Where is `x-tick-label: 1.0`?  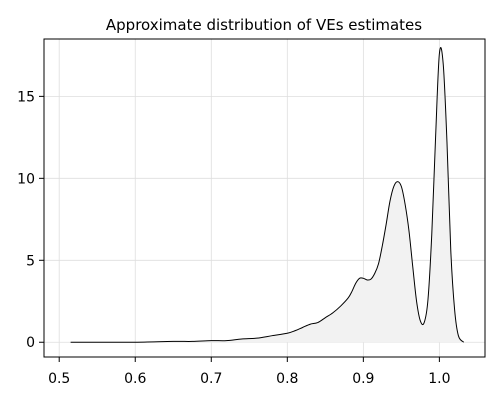 x-tick-label: 1.0 is located at coordinates (439, 379).